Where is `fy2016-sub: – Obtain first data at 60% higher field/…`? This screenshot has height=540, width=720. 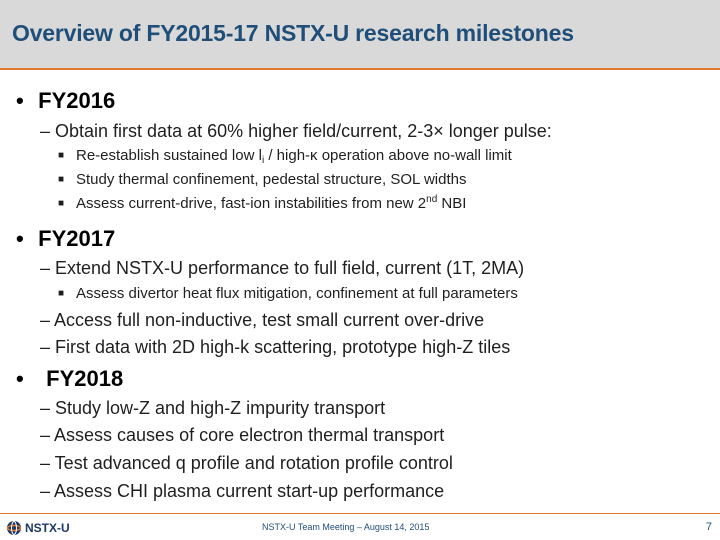
fy2016-sub: – Obtain first data at 60% higher field/… is located at coordinates (296, 131).